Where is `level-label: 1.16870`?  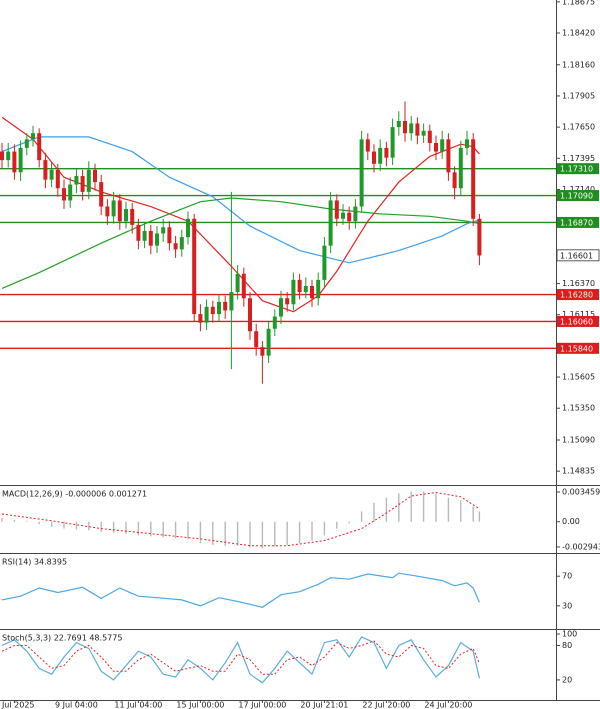
level-label: 1.16870 is located at coordinates (576, 222).